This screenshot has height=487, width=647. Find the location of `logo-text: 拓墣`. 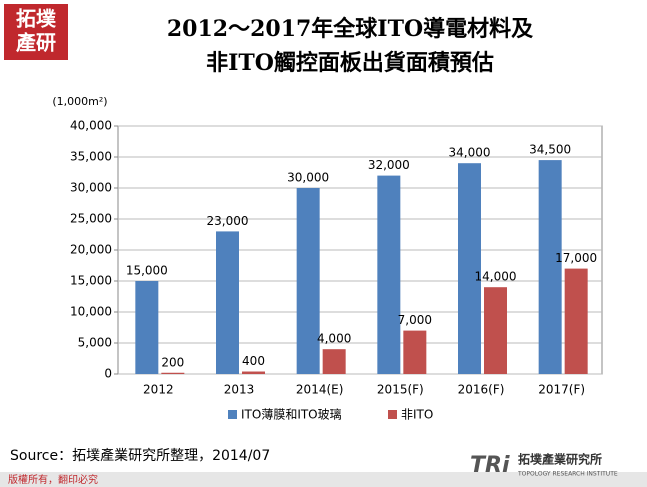

logo-text: 拓墣 is located at coordinates (36, 19).